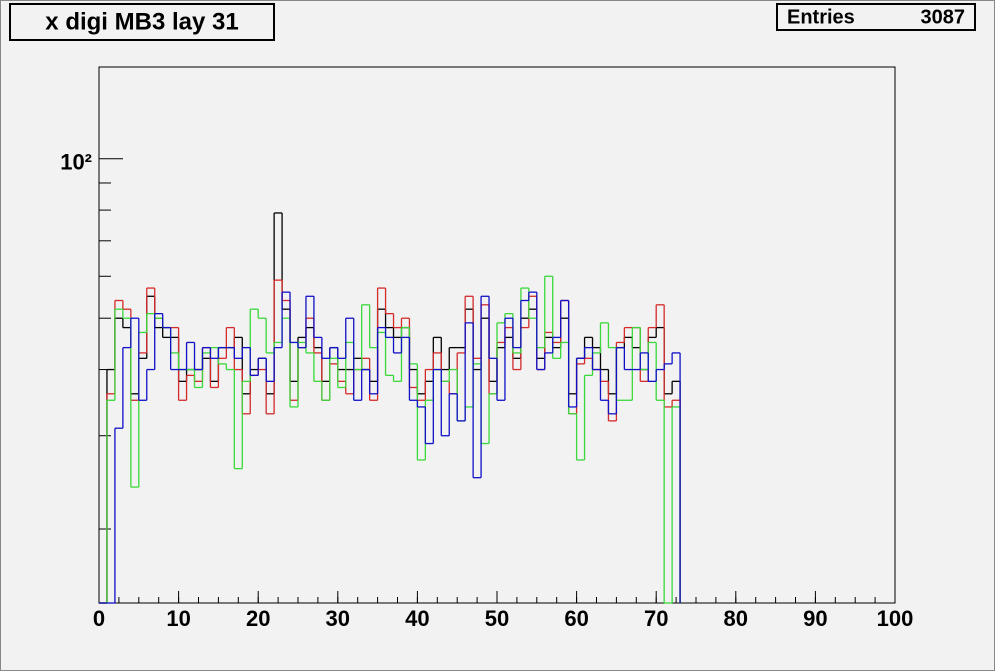 The width and height of the screenshot is (995, 671). I want to click on x-tick-label: 100, so click(895, 618).